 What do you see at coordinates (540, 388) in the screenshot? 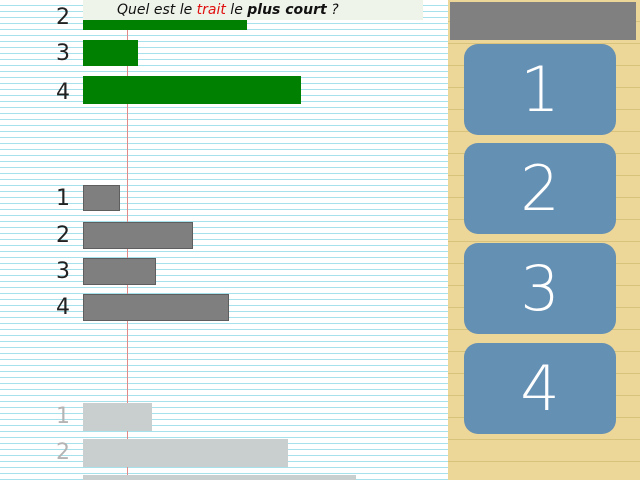
I see `answer-button-4: 4` at bounding box center [540, 388].